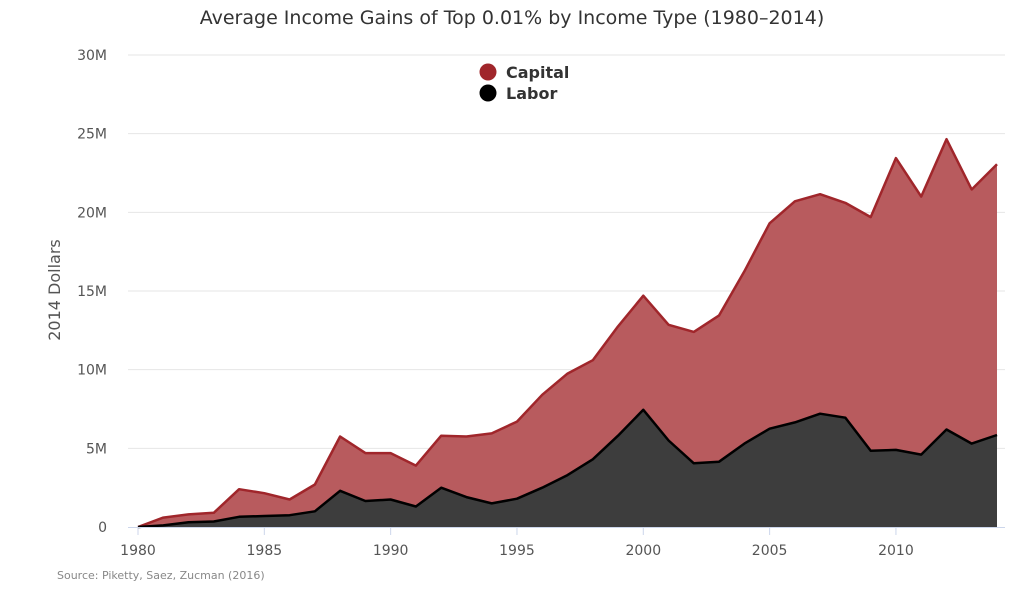  What do you see at coordinates (161, 575) in the screenshot?
I see `source-note: Source: Piketty, Saez, Zucman (2016)` at bounding box center [161, 575].